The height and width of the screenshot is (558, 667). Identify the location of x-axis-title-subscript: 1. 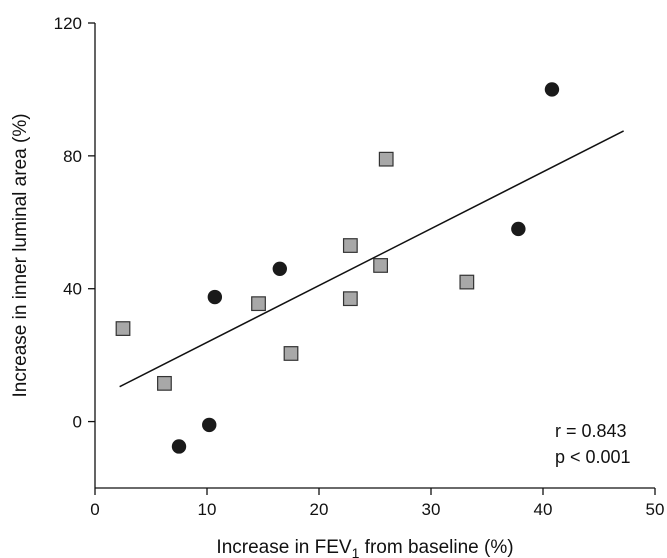
(356, 551).